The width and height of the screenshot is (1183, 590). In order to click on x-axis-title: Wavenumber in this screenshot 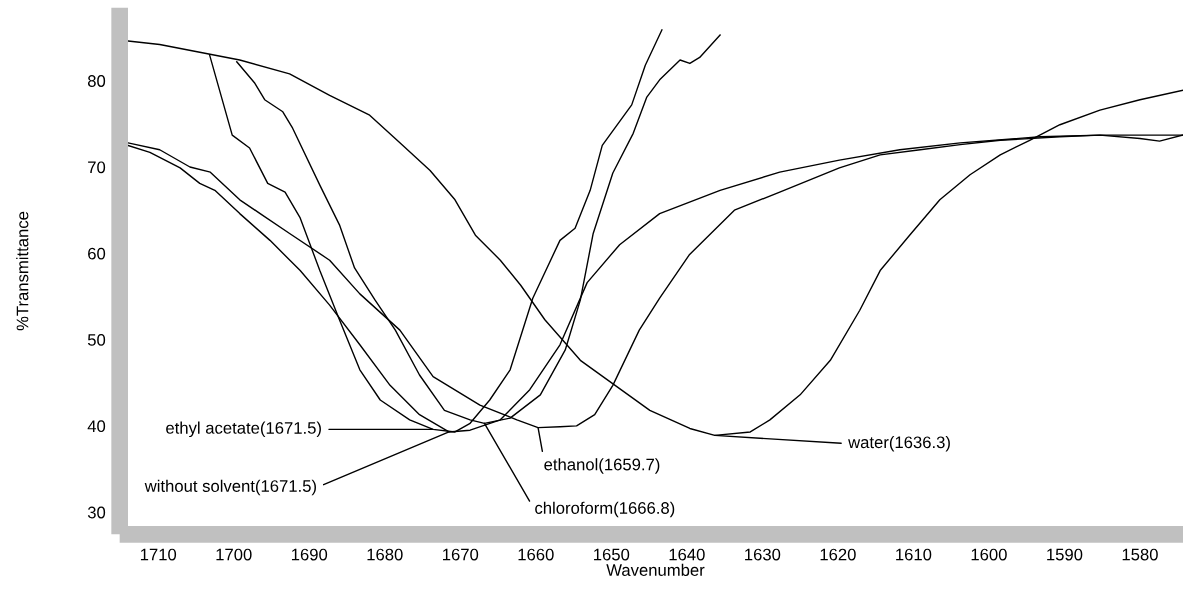, I will do `click(655, 569)`.